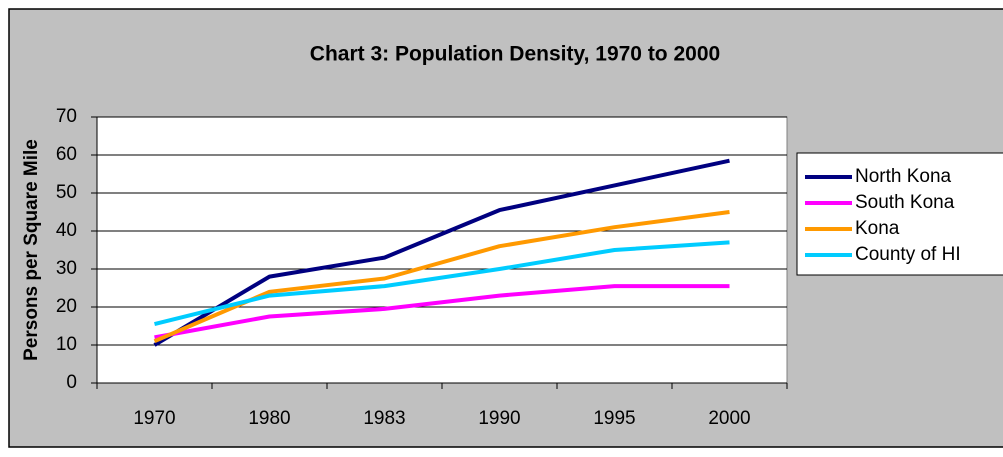 This screenshot has height=457, width=1003. I want to click on x-tick-label: 1980, so click(269, 418).